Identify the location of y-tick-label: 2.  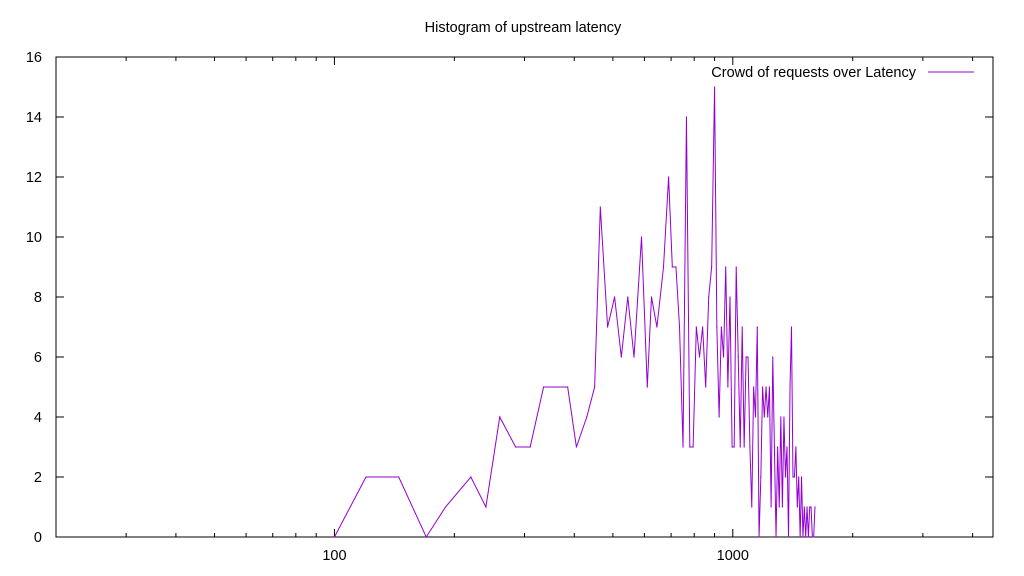
(38, 478).